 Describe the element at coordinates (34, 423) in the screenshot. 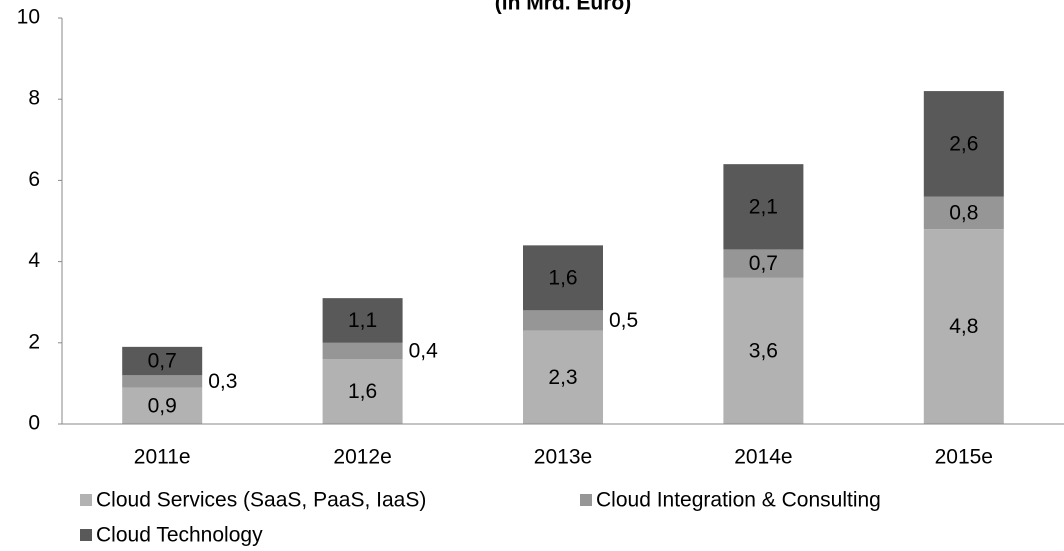

I see `y-tick-label: 0` at that location.